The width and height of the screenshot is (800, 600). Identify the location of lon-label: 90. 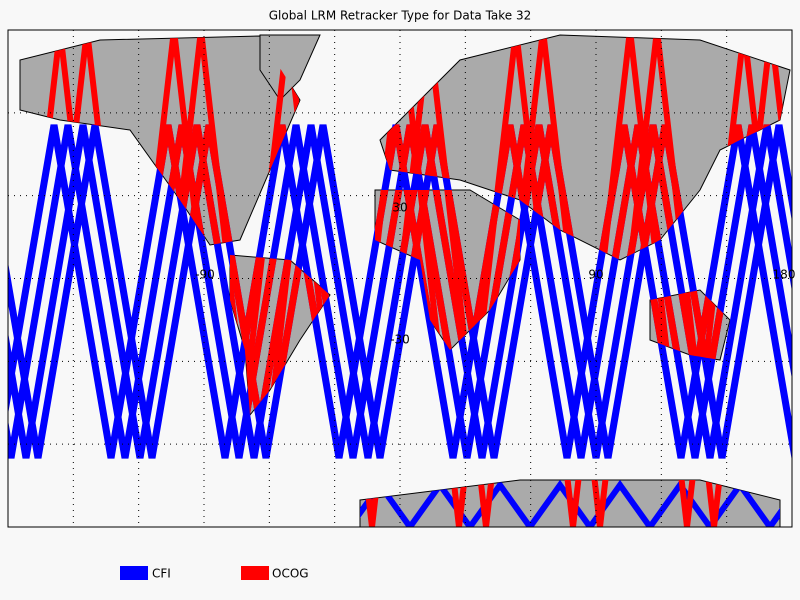
(595, 275).